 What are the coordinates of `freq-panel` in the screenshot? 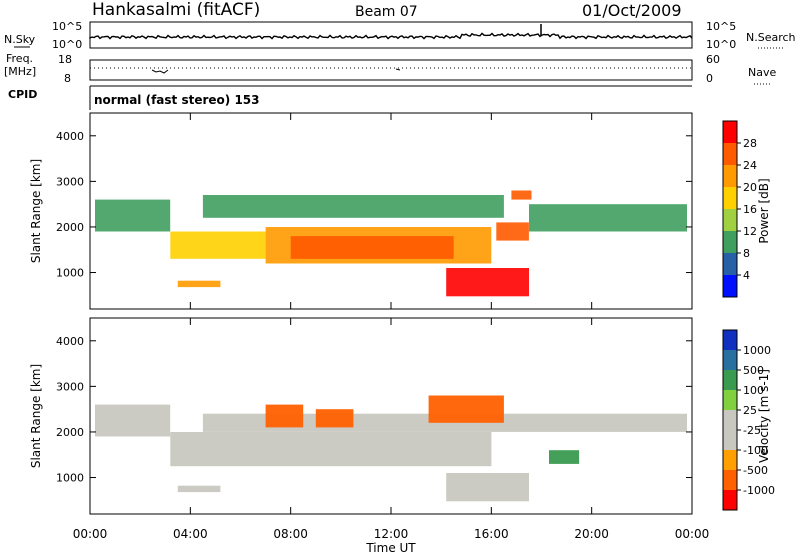 It's located at (391, 70).